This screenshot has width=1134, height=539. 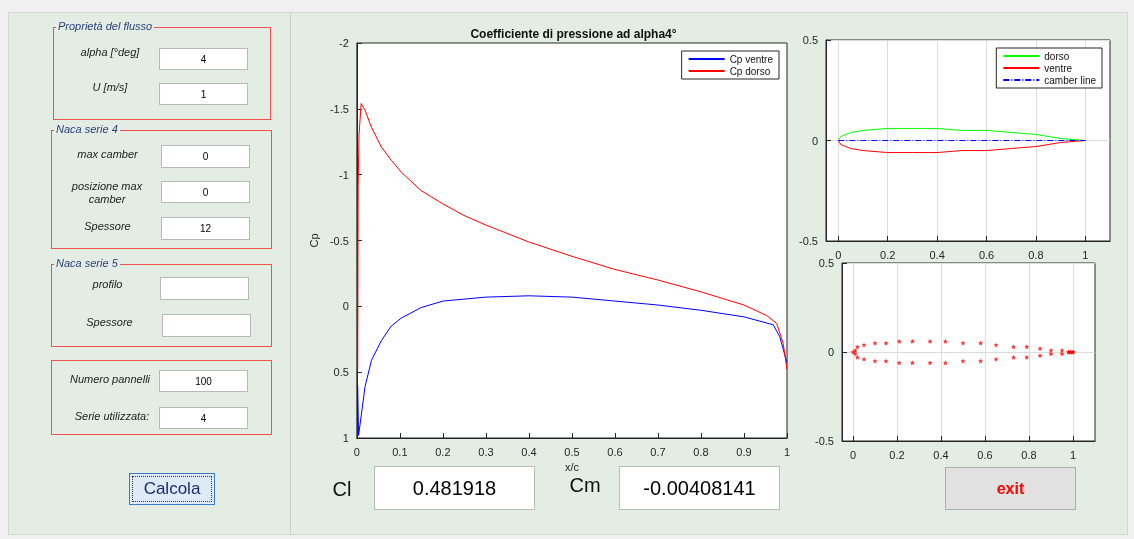 I want to click on text: 100, so click(x=203, y=381).